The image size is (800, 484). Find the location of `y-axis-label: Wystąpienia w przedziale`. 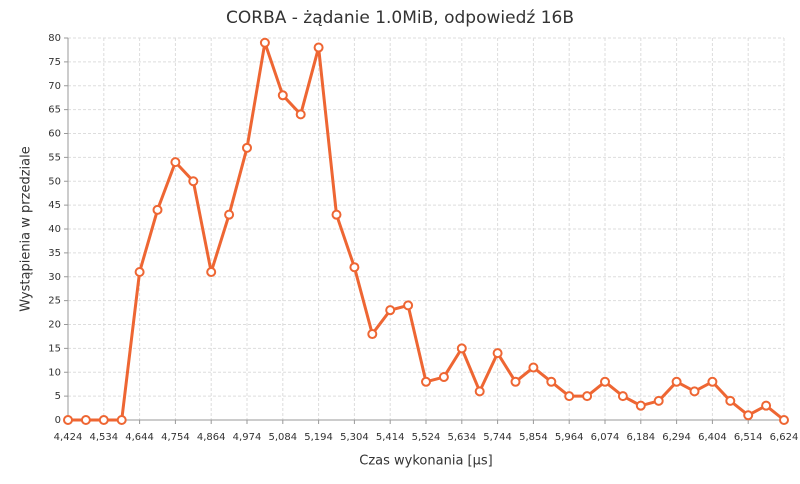

y-axis-label: Wystąpienia w przedziale is located at coordinates (26, 228).